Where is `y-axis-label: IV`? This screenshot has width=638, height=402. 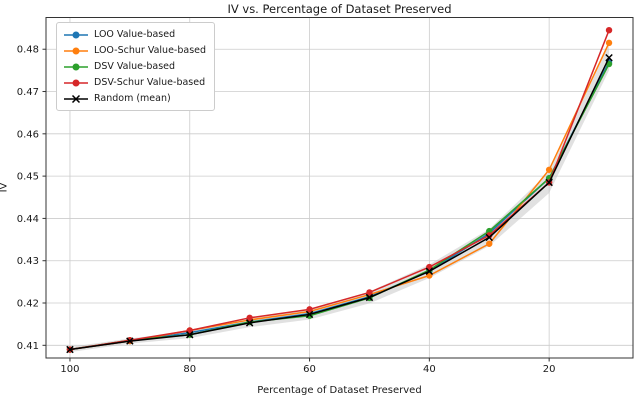 y-axis-label: IV is located at coordinates (5, 187).